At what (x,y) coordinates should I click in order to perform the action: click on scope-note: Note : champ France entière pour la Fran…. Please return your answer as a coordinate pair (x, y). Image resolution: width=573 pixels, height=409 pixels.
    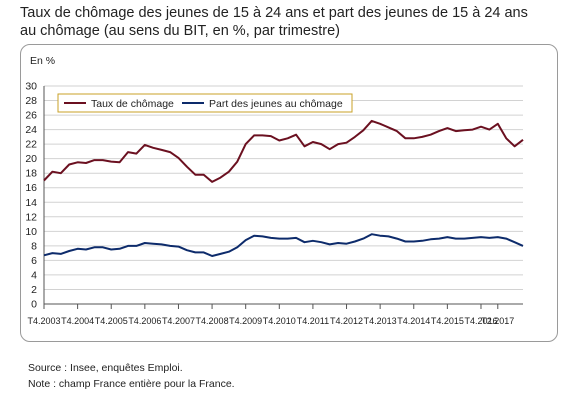
    Looking at the image, I should click on (131, 384).